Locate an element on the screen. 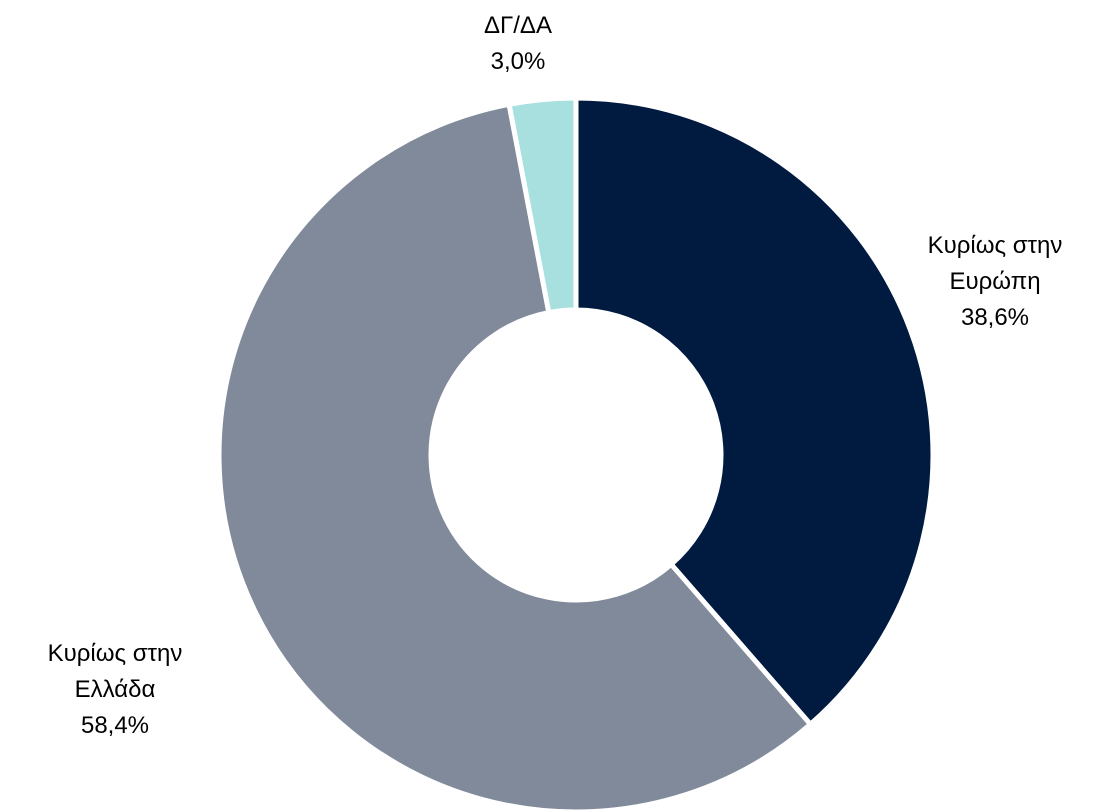 This screenshot has width=1094, height=812. slice-label: ΔΓ/ΔΑ 3,0% is located at coordinates (518, 44).